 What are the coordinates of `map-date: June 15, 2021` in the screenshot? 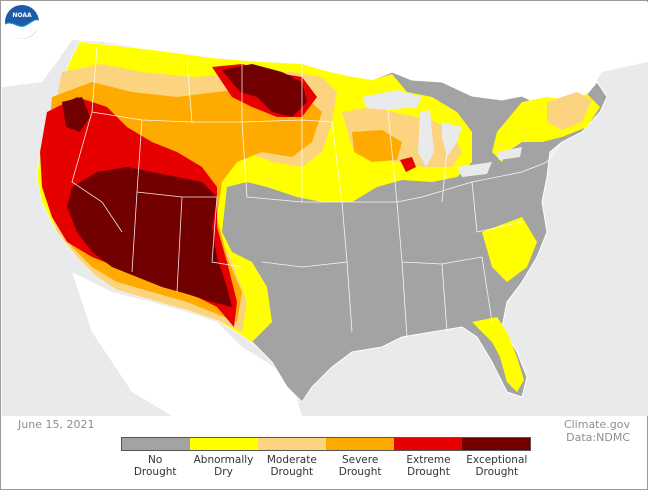 It's located at (56, 424).